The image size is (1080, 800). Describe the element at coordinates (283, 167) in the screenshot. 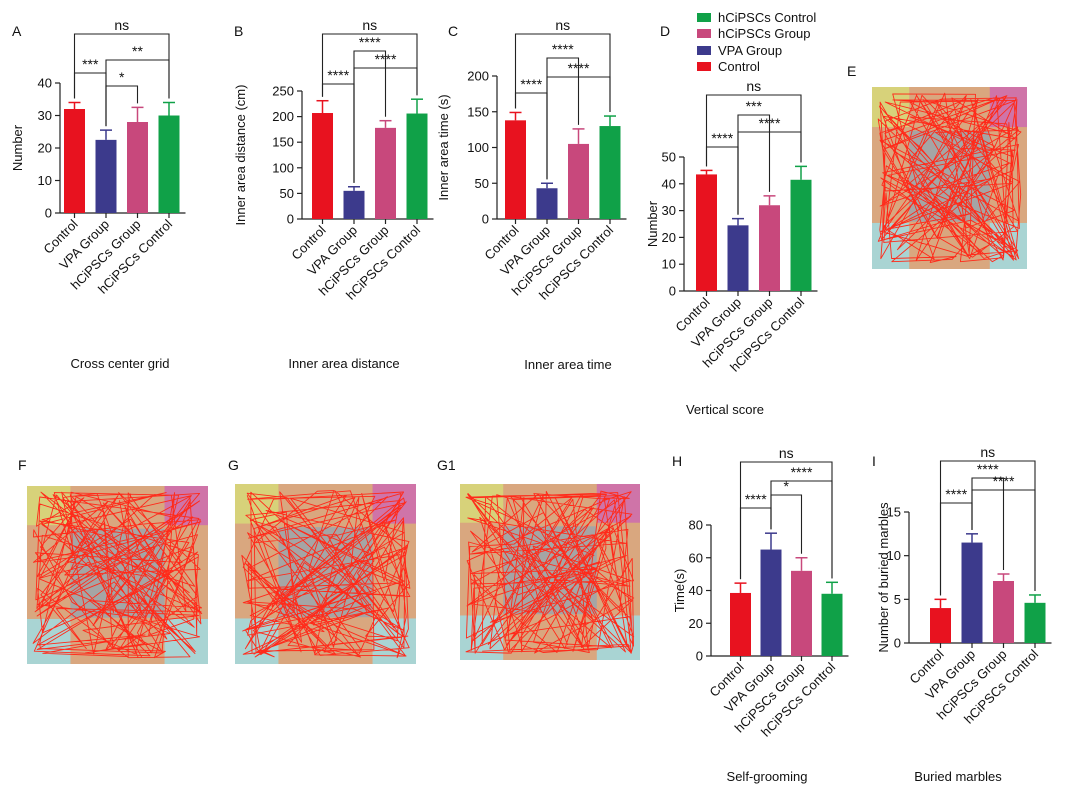

I see `y-tick-label: 100` at that location.